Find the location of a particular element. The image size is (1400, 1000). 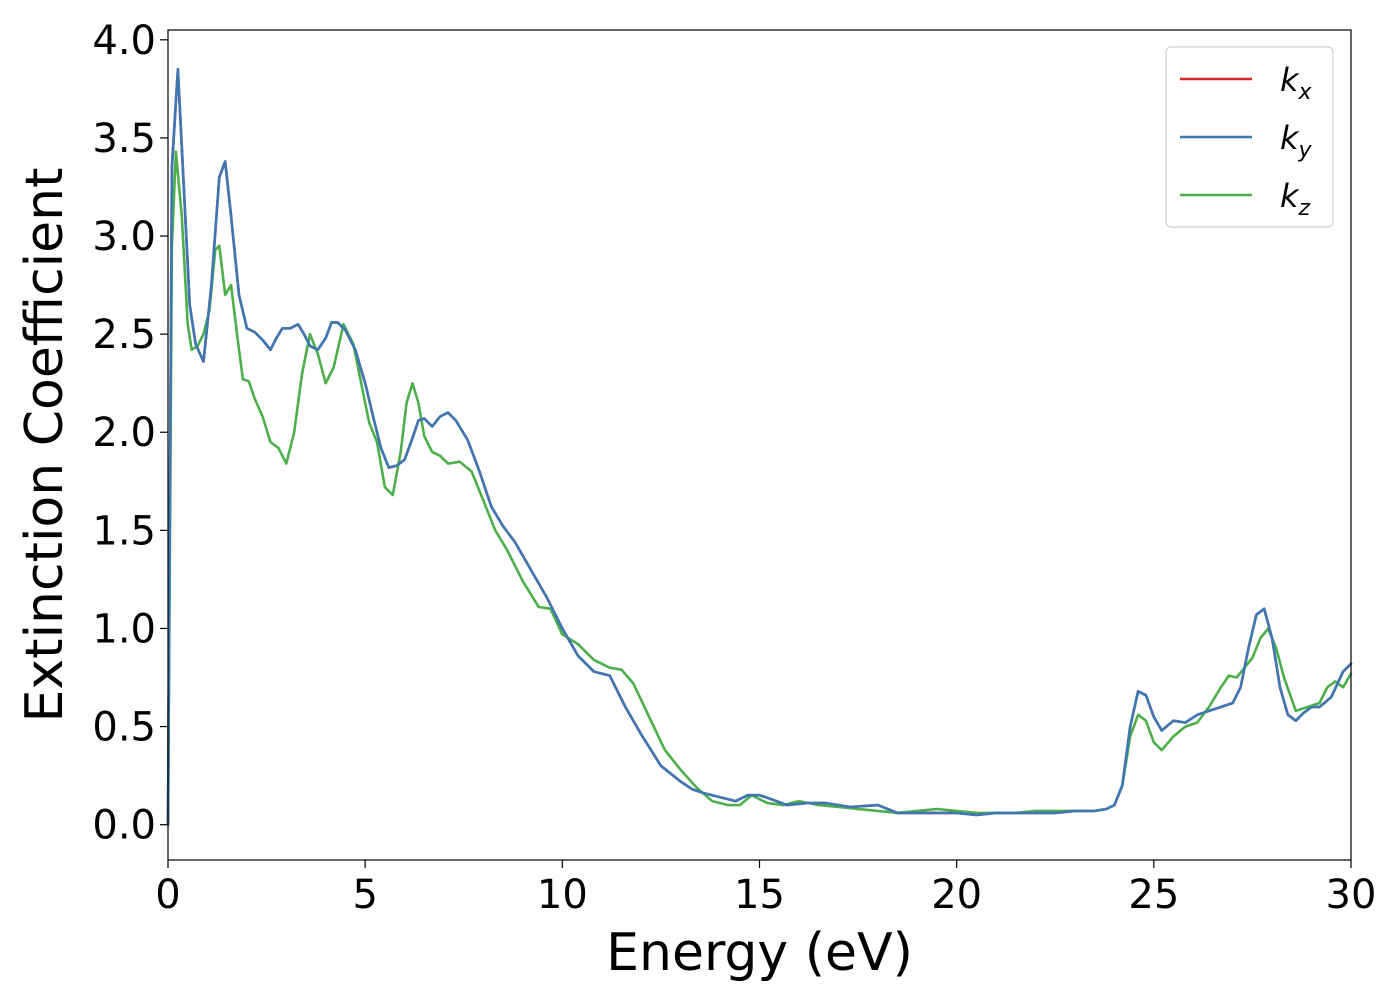

y-axis-ticks: 0.0 0.5 1.0 1.5 2.0 2.5 3.0 3.5 4.0 is located at coordinates (130, 433).